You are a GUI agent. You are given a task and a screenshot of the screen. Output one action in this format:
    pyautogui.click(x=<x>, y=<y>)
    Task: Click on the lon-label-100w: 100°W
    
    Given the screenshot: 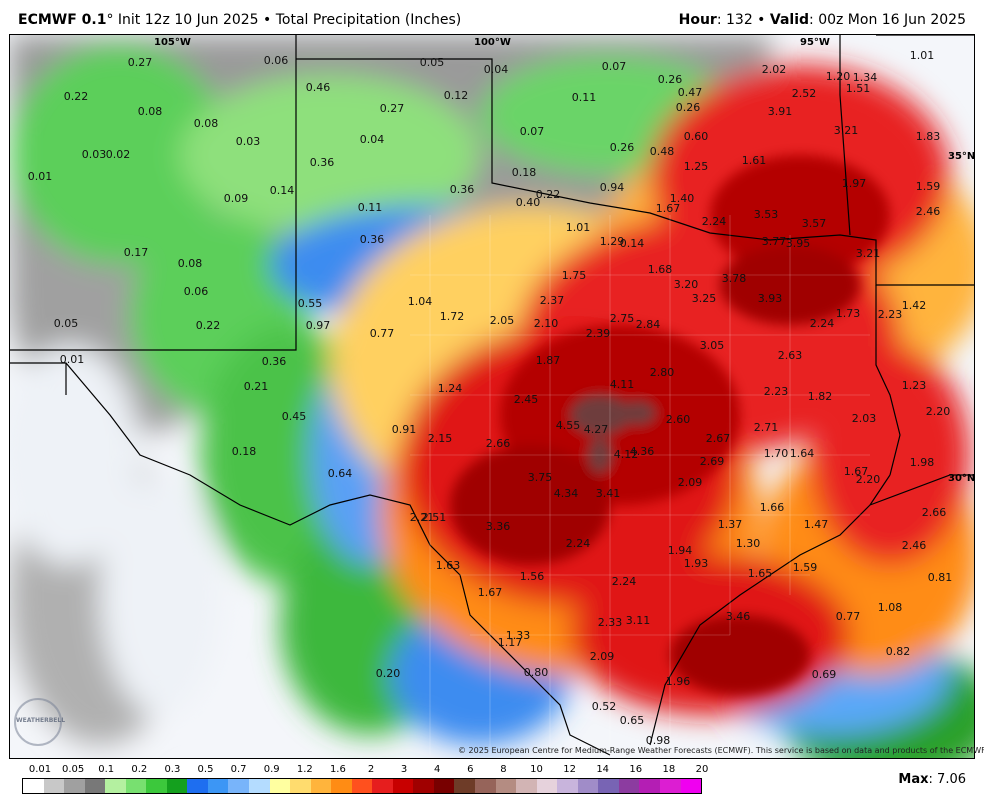 What is the action you would take?
    pyautogui.click(x=492, y=42)
    